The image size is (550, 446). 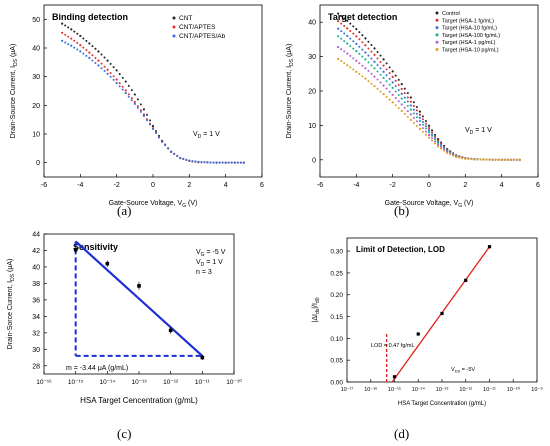 I want to click on x-tick-label: 10⁻¹¹, so click(x=203, y=382).